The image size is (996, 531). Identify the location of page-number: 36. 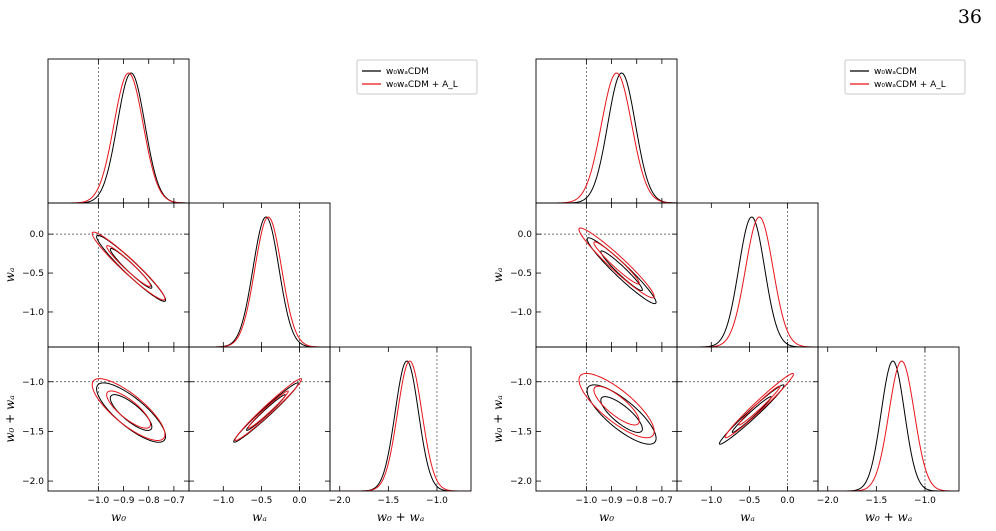
(969, 17).